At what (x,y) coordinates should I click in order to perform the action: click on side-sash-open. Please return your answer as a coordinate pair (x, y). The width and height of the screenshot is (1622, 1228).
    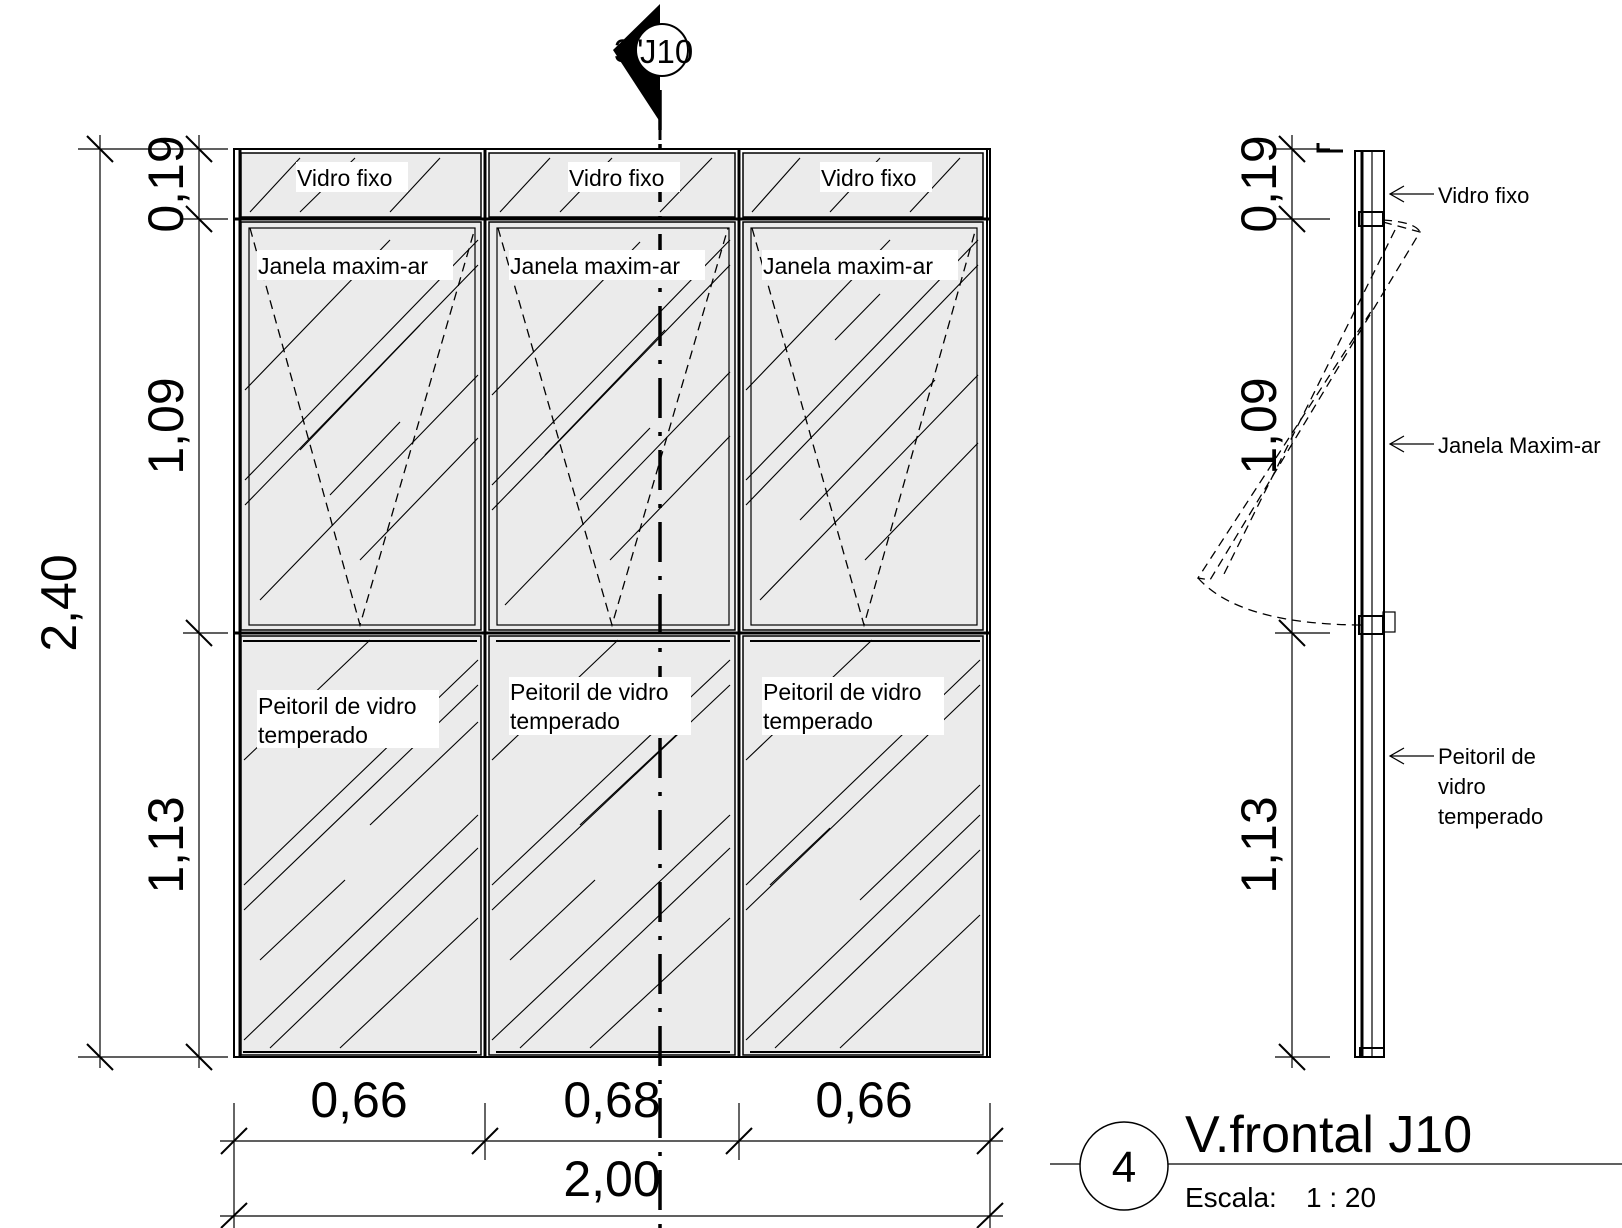
    Looking at the image, I should click on (1309, 422).